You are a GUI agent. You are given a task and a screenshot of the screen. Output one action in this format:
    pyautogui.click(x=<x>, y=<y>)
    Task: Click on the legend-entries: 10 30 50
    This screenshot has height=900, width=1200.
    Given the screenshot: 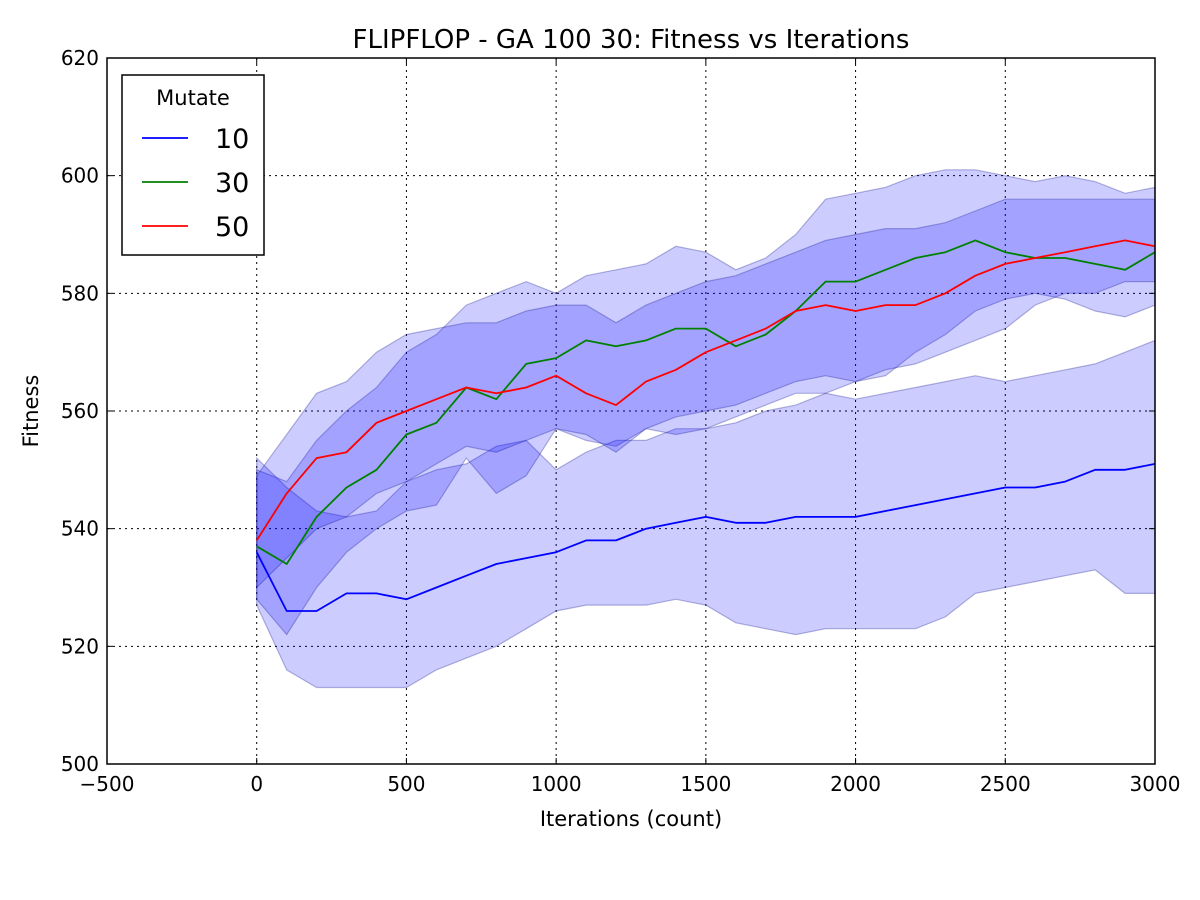 What is the action you would take?
    pyautogui.click(x=195, y=183)
    